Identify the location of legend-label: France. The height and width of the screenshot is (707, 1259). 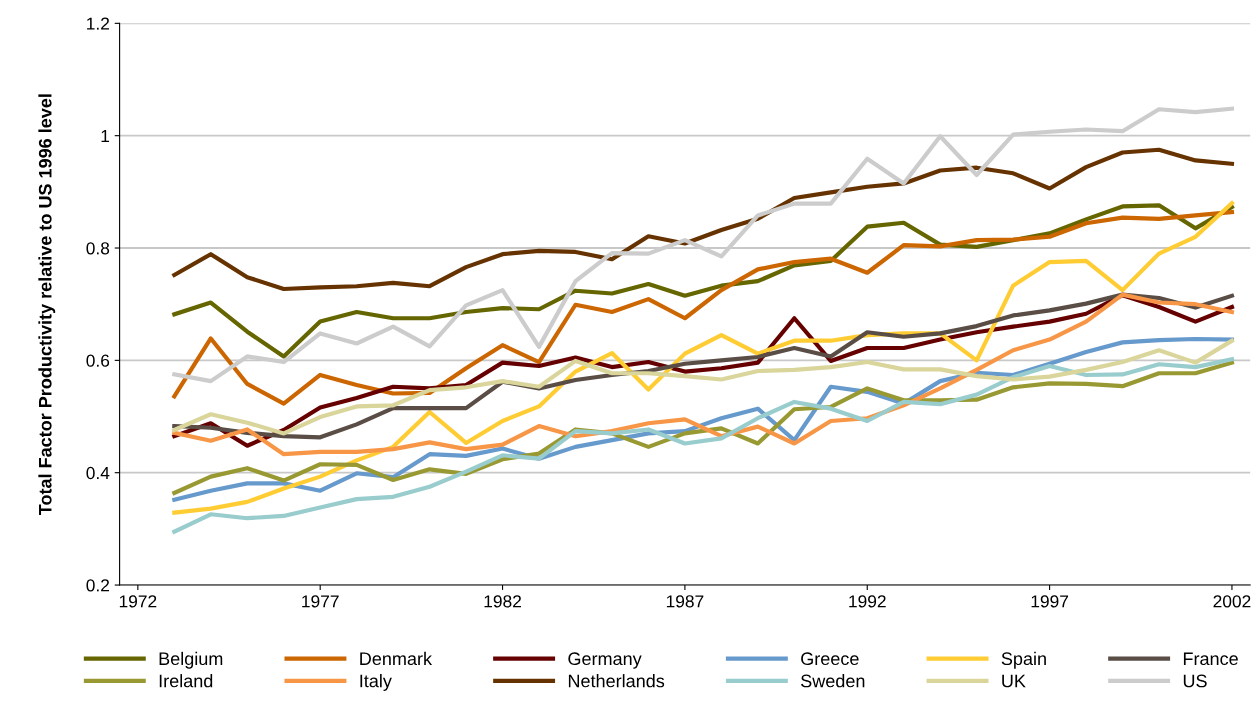
(1210, 659).